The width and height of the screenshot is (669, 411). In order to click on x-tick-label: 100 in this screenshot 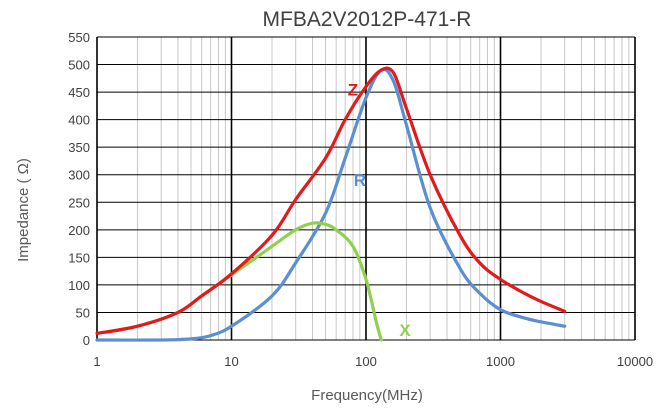, I will do `click(366, 361)`.